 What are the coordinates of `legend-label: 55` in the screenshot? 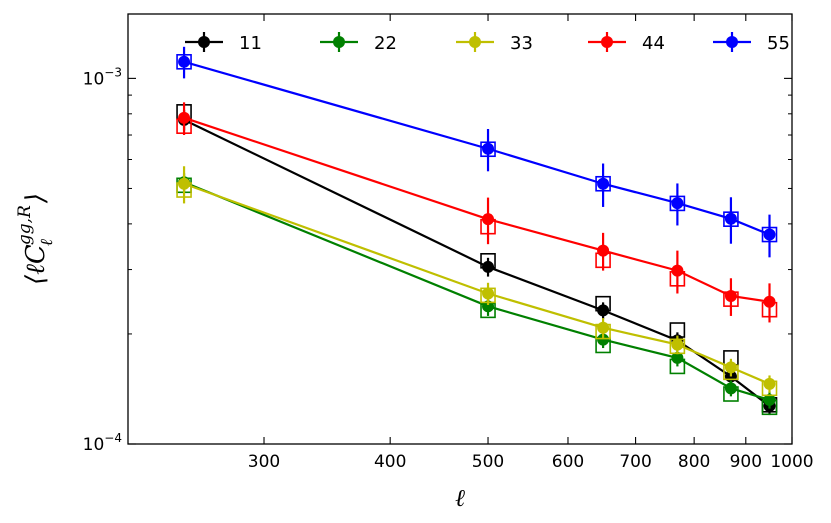 It's located at (778, 43).